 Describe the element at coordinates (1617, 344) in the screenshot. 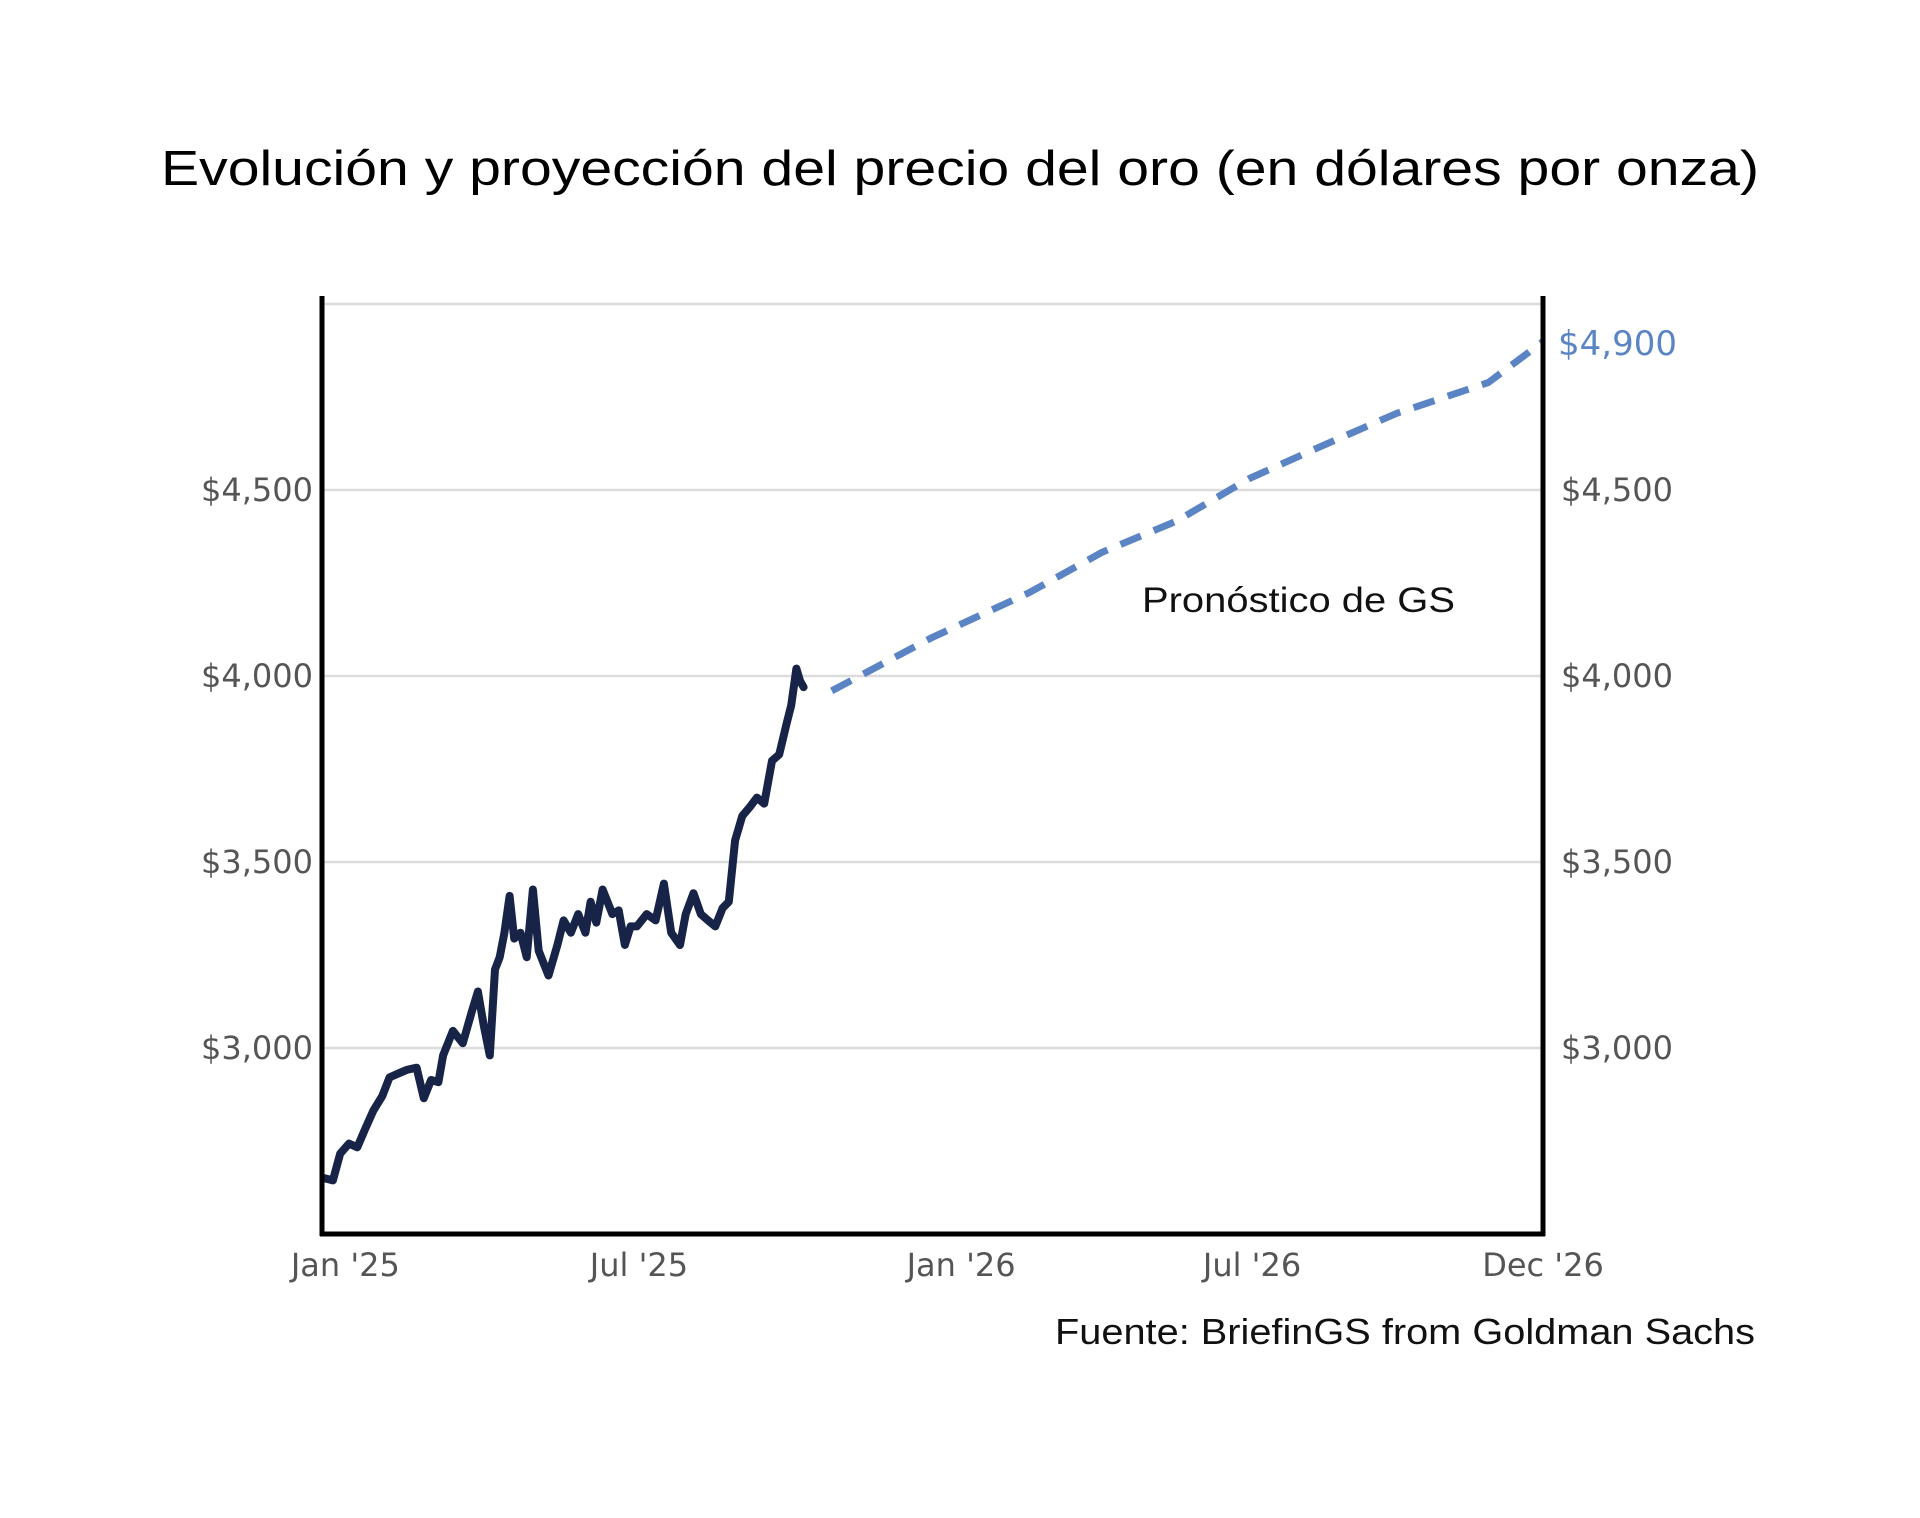

I see `forecast-end-label: $4,900` at that location.